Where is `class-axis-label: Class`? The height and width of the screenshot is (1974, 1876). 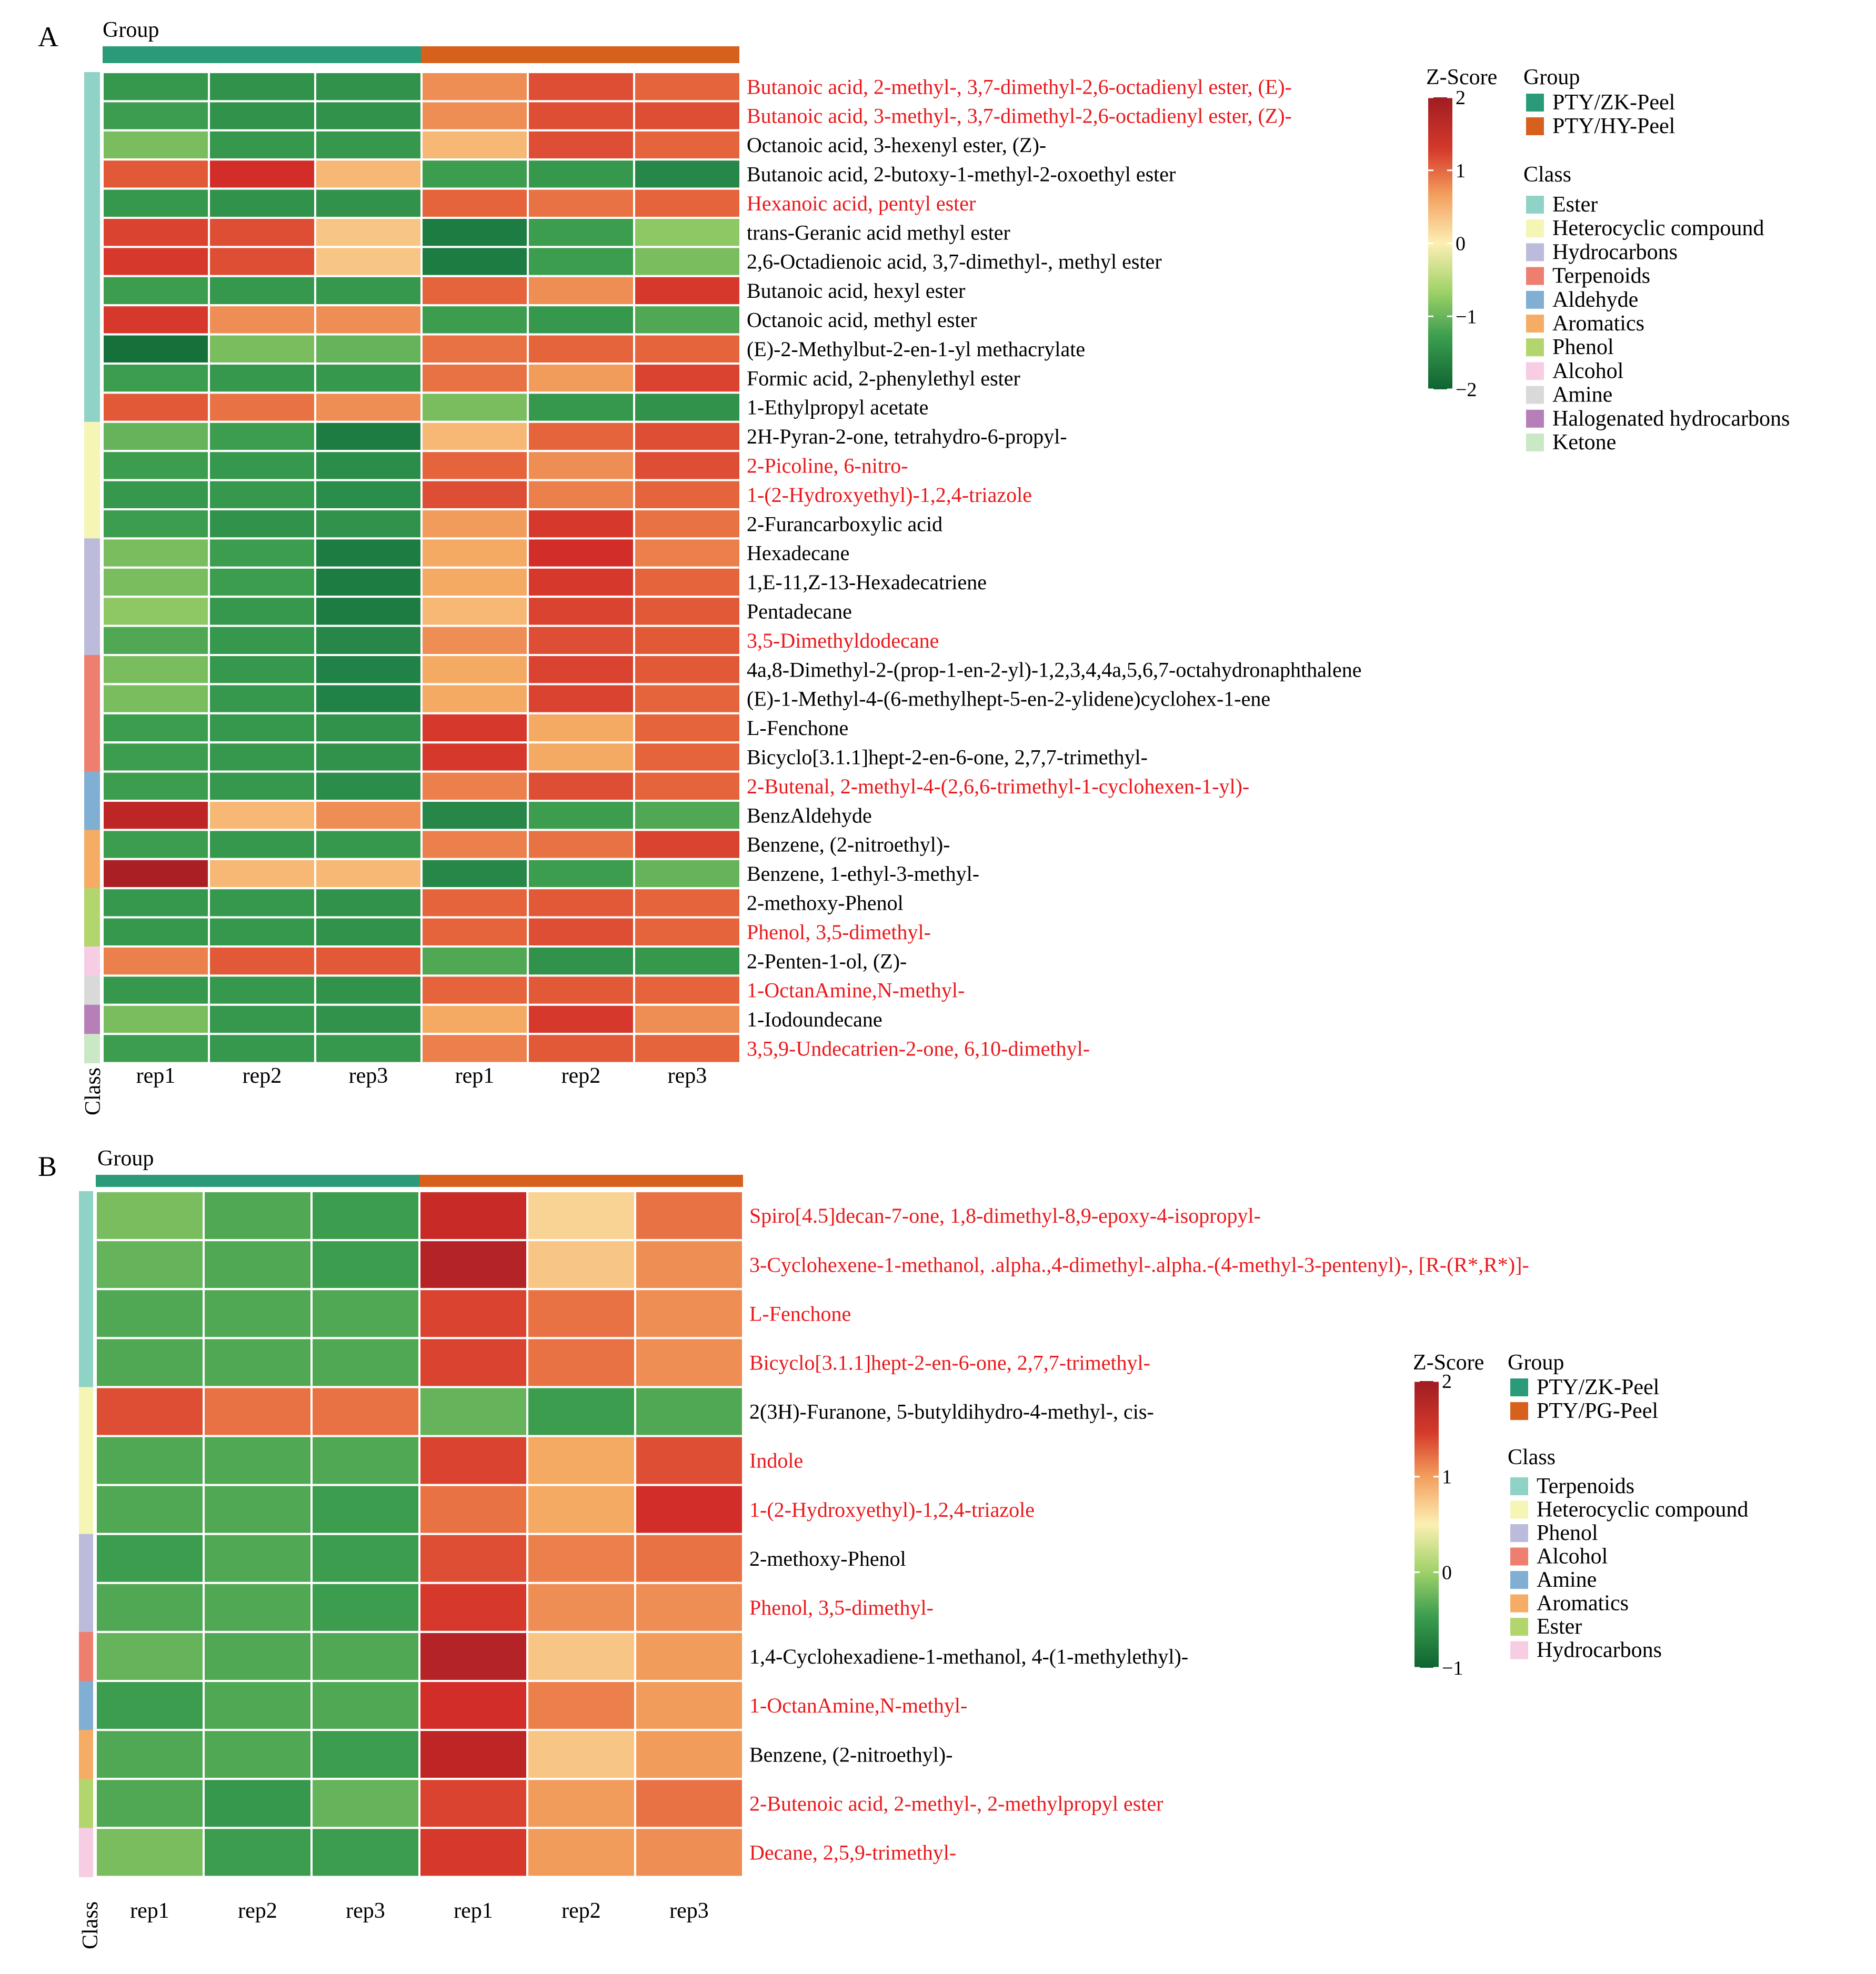
class-axis-label: Class is located at coordinates (93, 1091).